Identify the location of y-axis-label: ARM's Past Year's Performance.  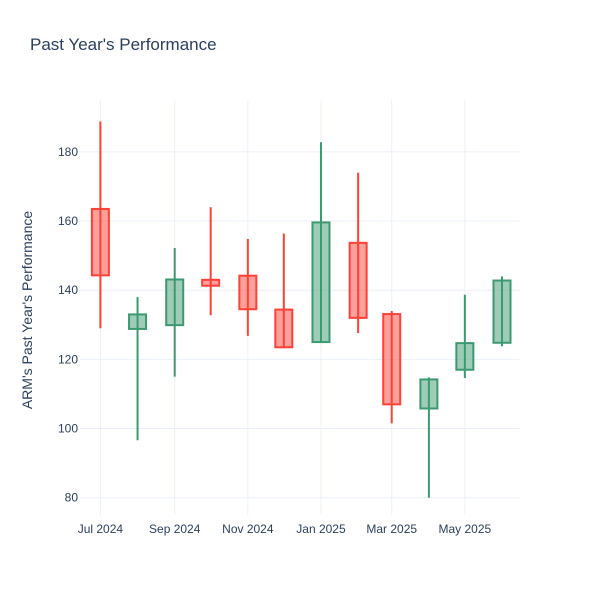
(27, 310).